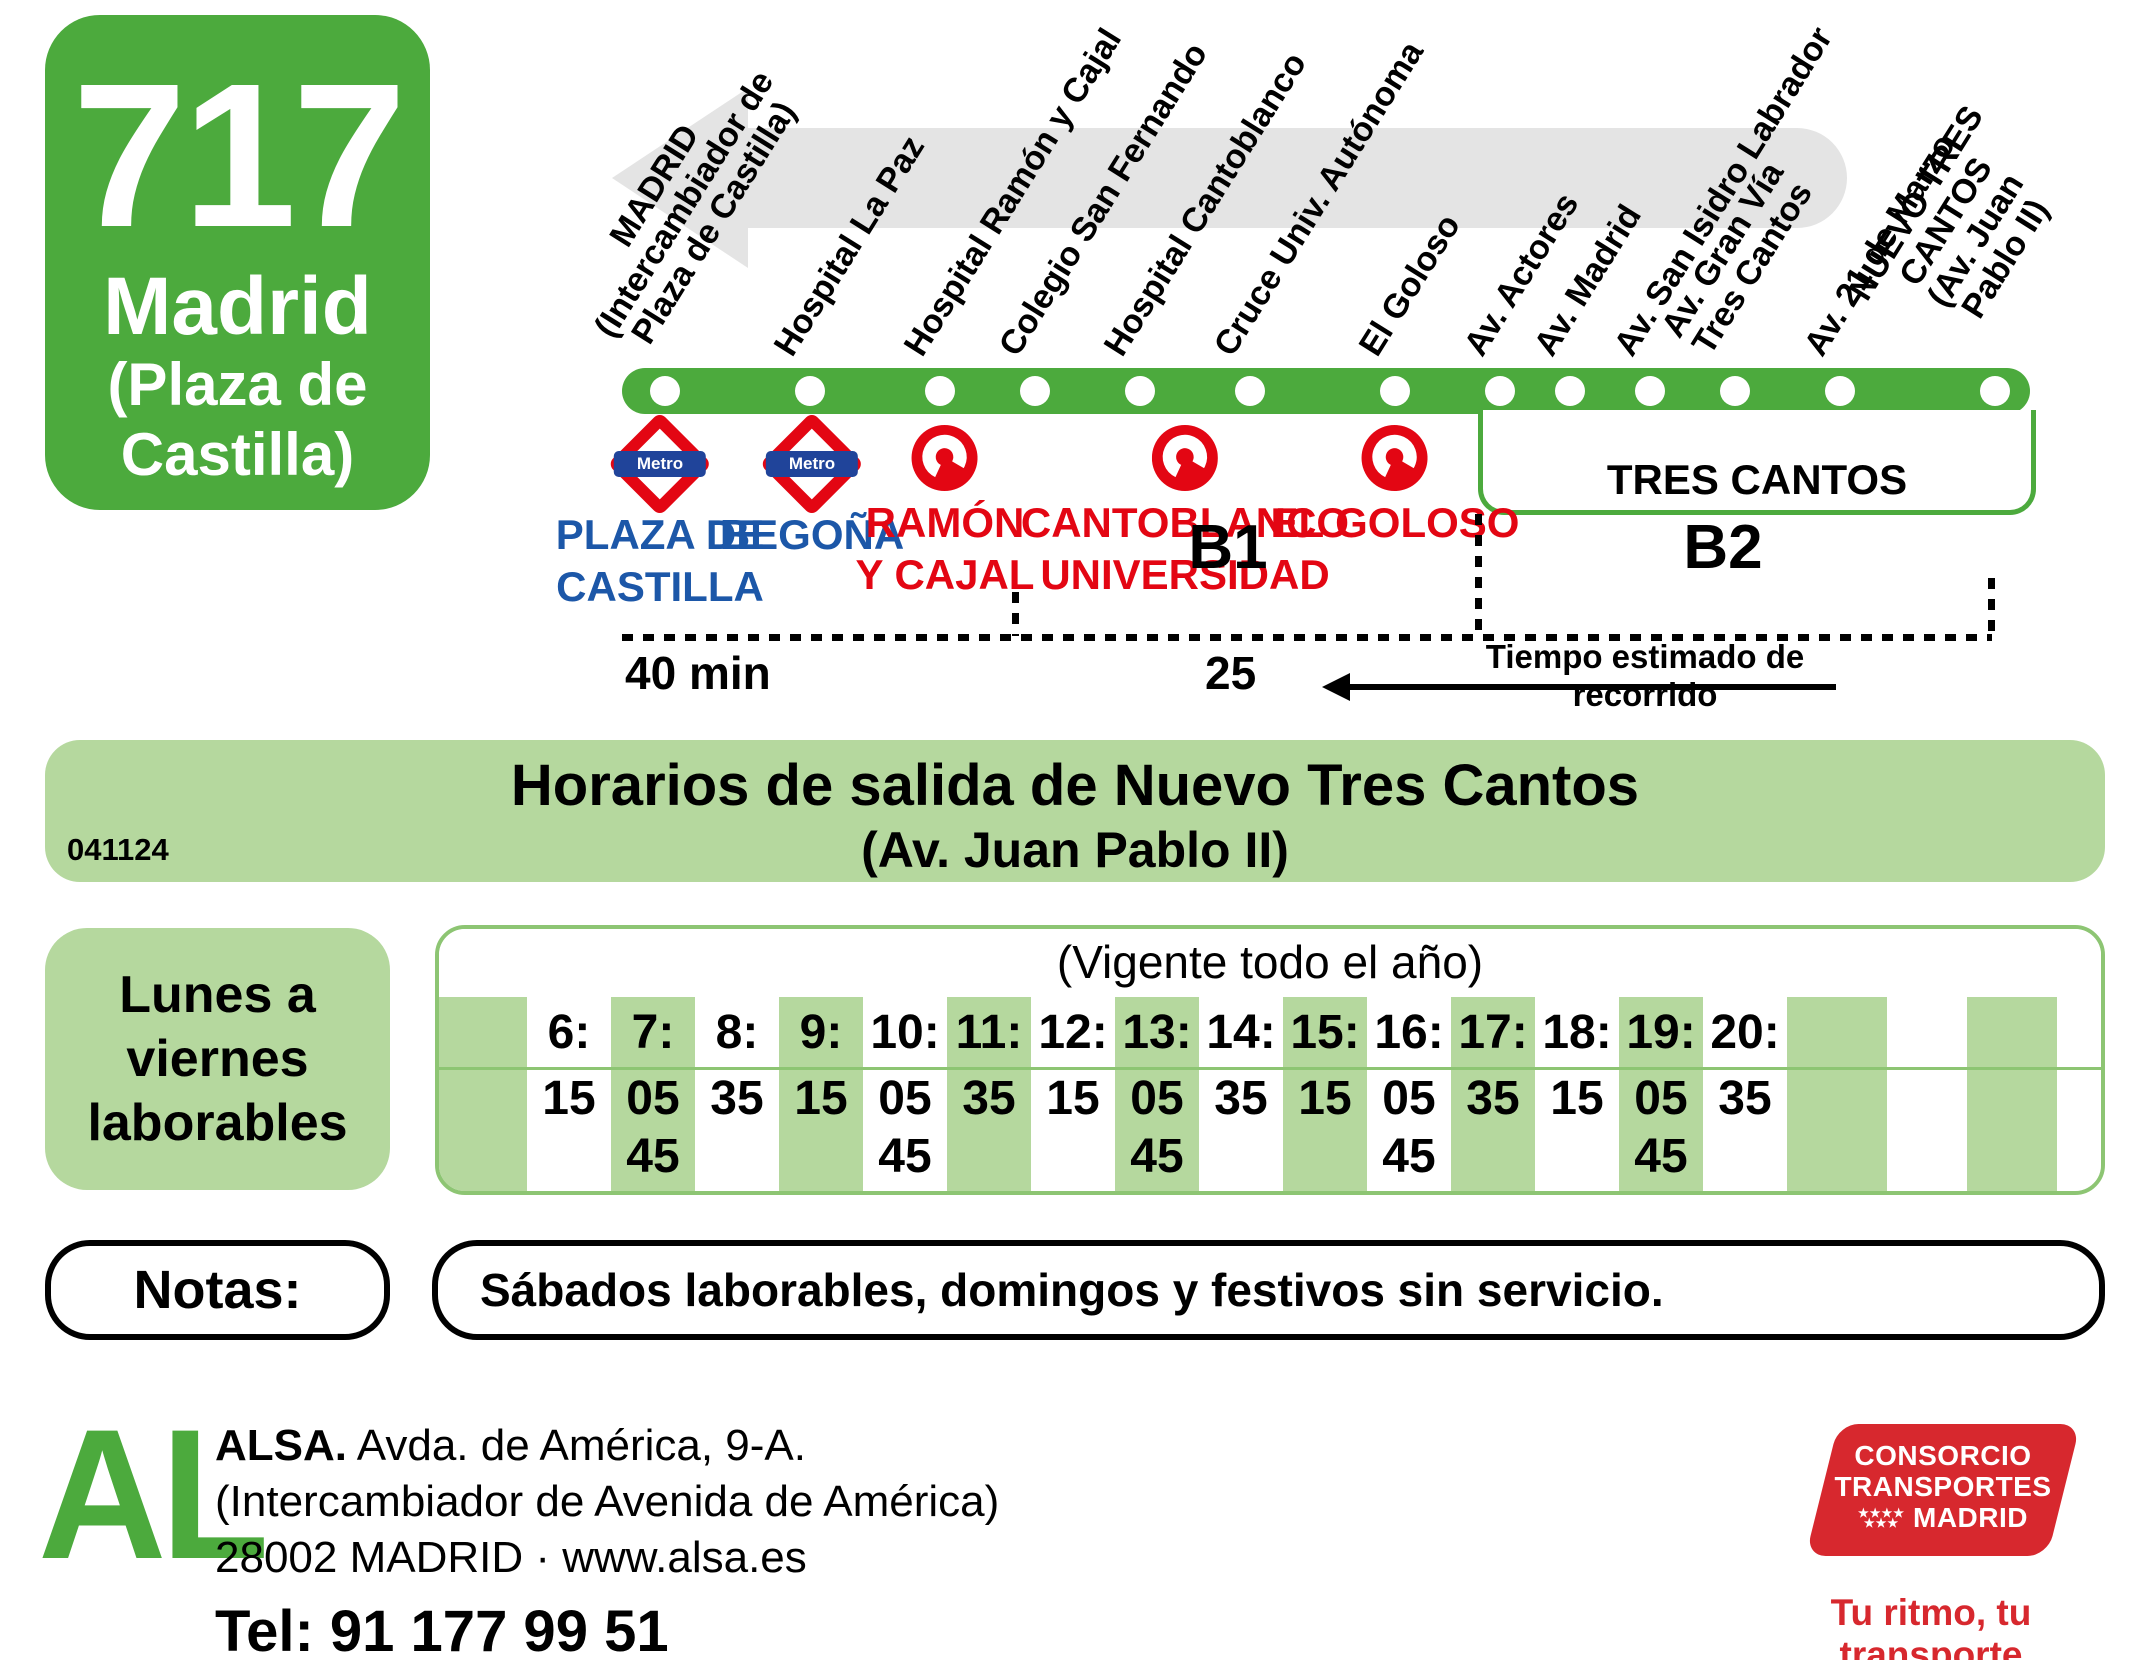 Image resolution: width=2150 pixels, height=1660 pixels. Describe the element at coordinates (1296, 178) in the screenshot. I see `direction-arrow-icon` at that location.